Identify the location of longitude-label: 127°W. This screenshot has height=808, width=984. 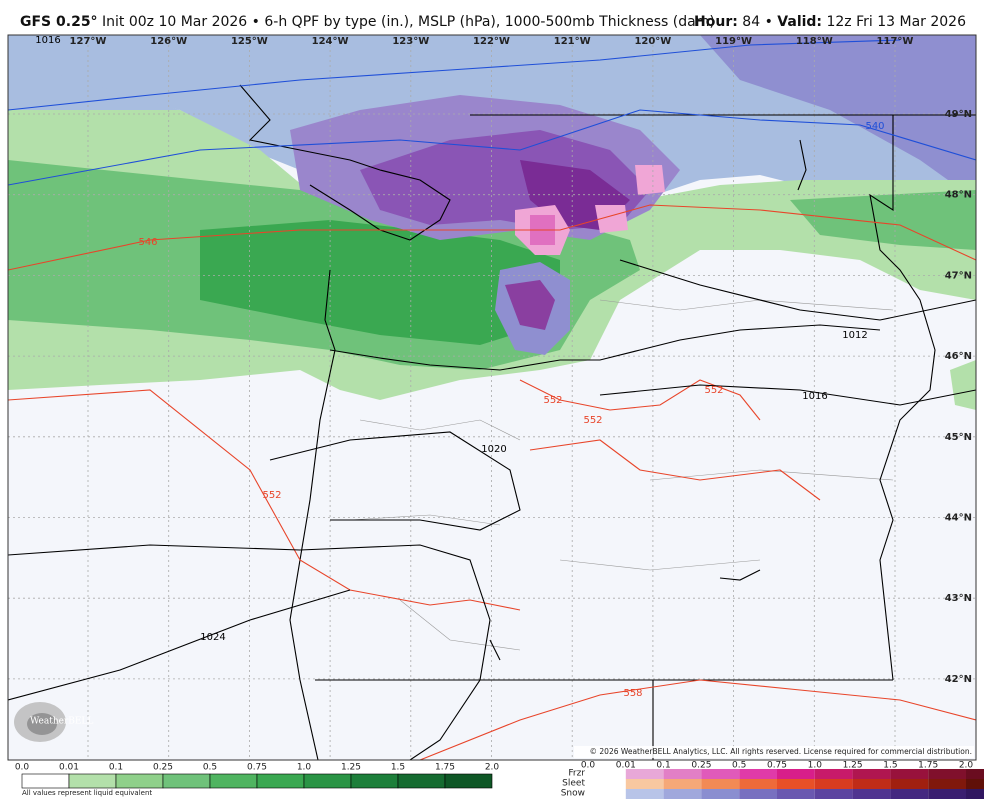
(88, 41).